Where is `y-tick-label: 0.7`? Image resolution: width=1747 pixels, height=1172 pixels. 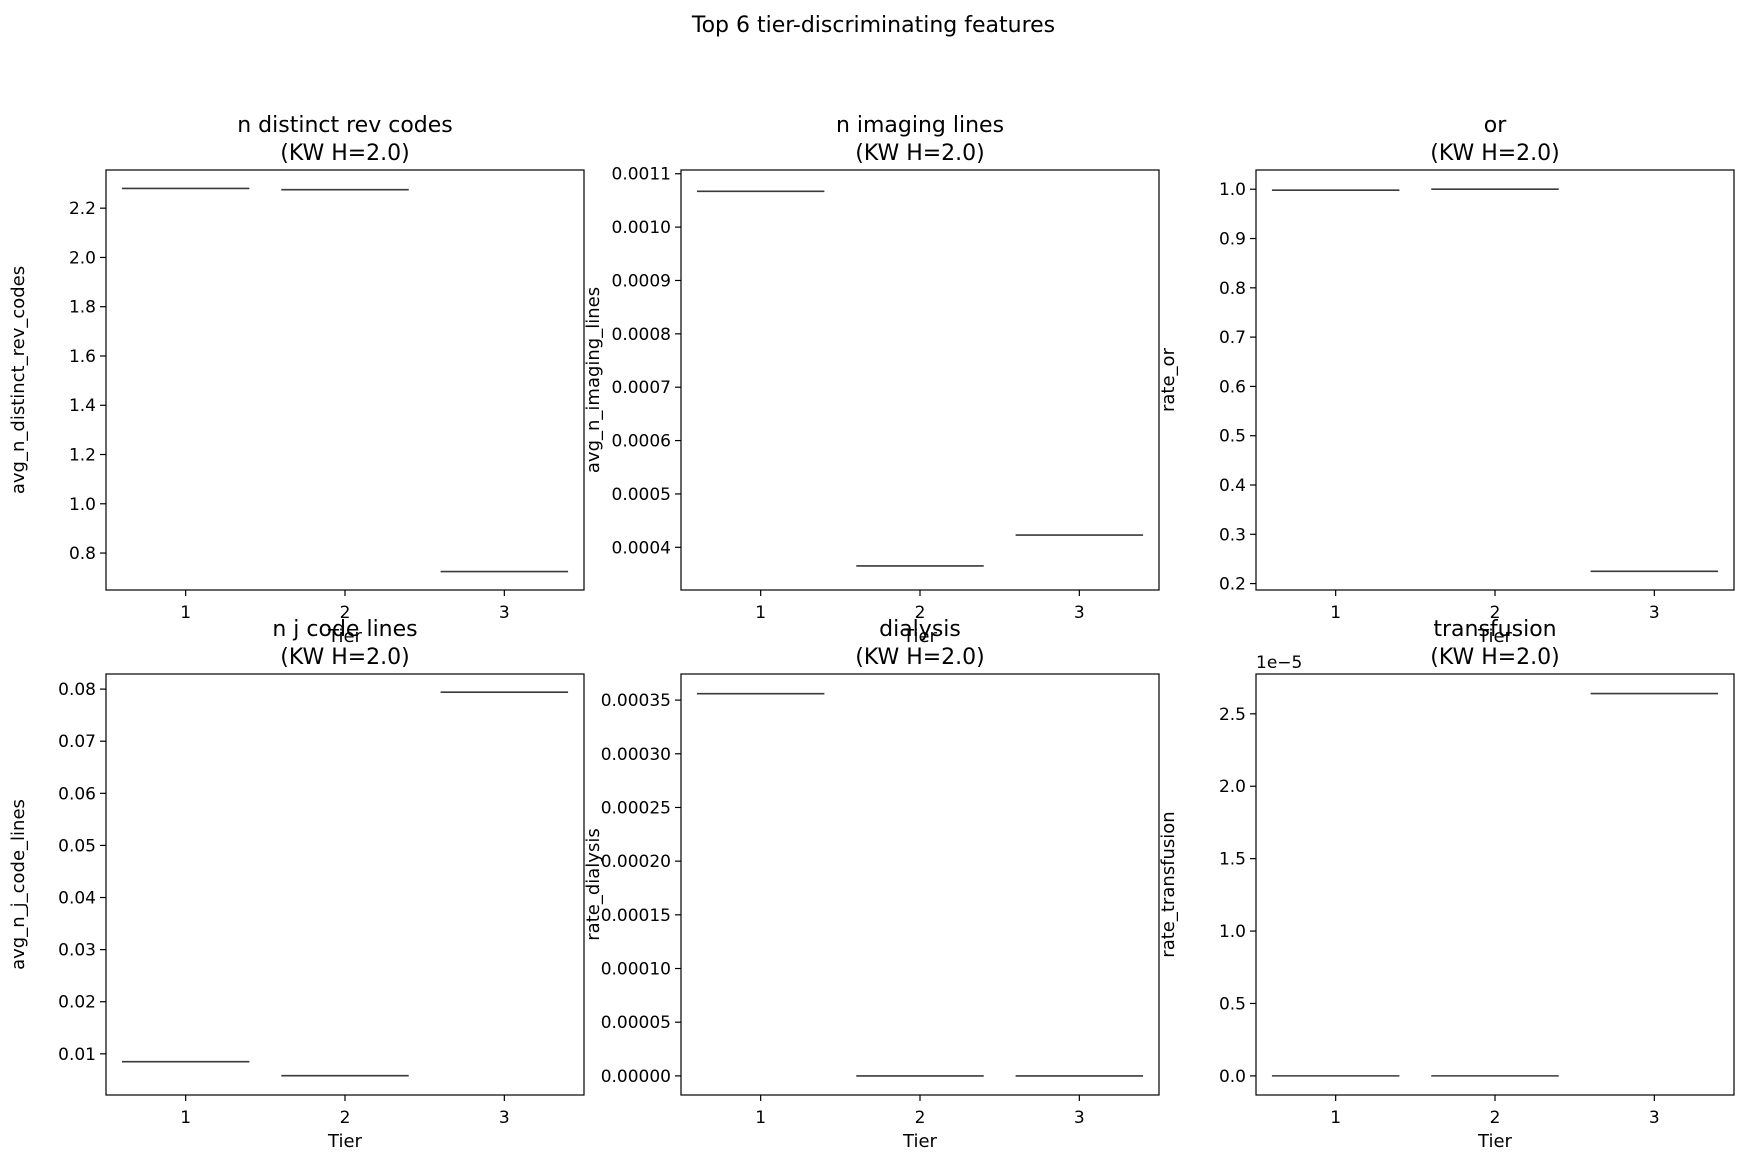 y-tick-label: 0.7 is located at coordinates (1232, 338).